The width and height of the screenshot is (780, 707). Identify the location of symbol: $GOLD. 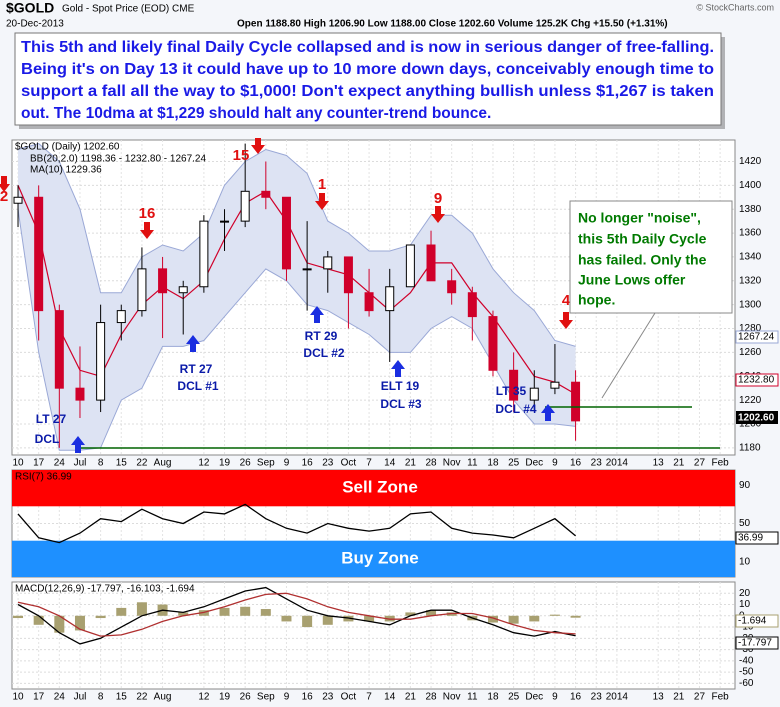
(30, 8).